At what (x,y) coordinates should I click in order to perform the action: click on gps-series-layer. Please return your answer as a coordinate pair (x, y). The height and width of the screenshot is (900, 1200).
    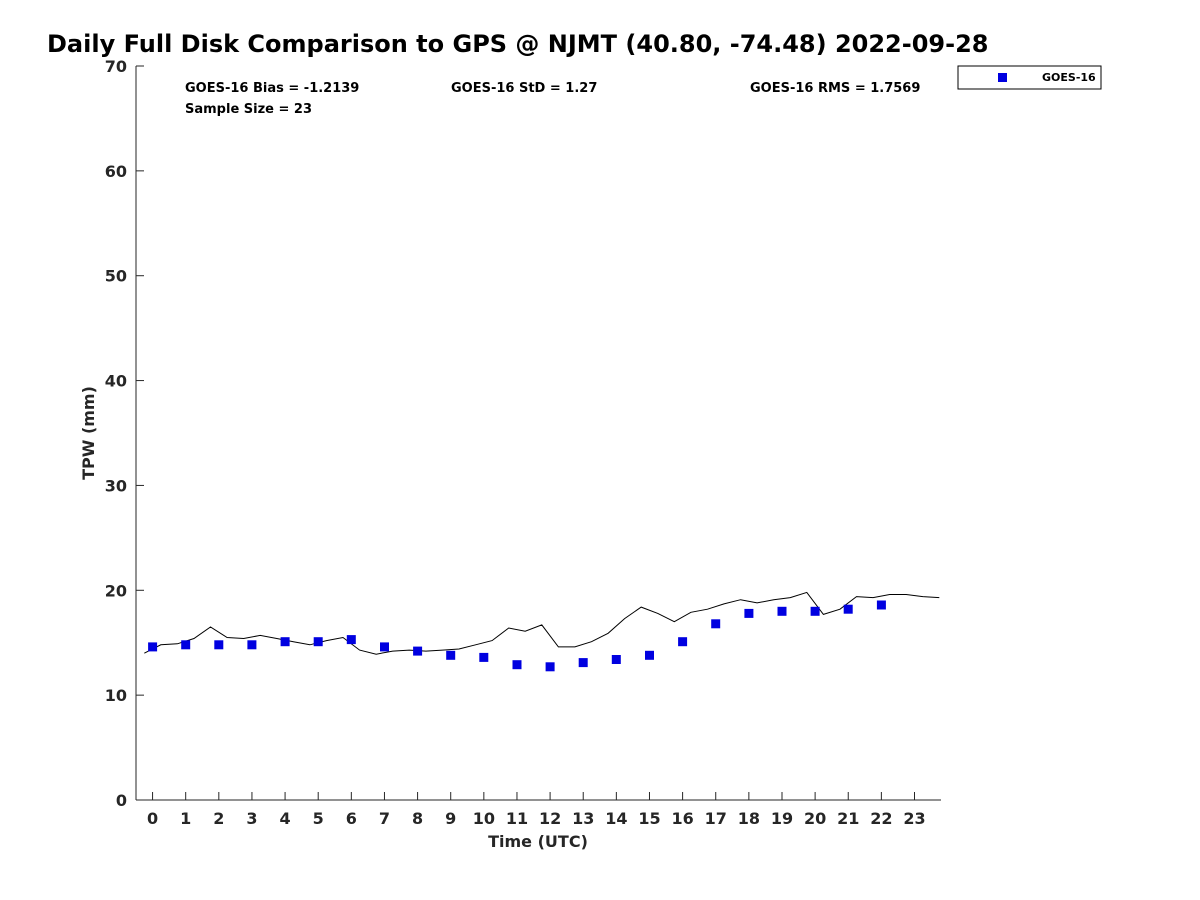
    Looking at the image, I should click on (542, 623).